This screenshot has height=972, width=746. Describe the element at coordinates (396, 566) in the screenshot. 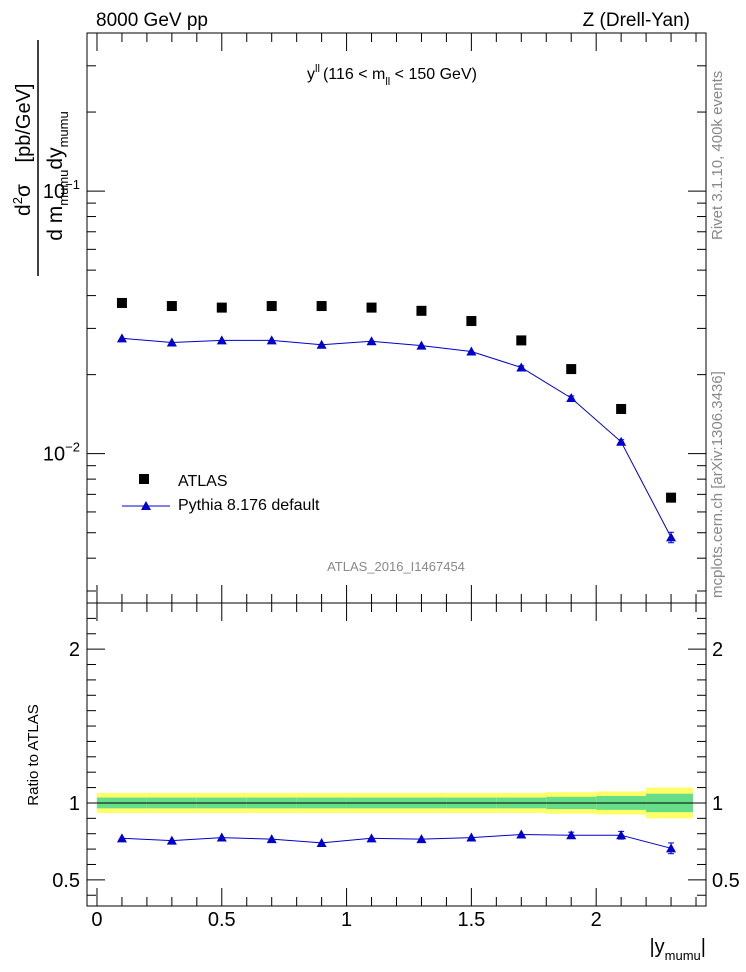

I see `analysis-id: ATLAS_2016_I1467454` at that location.